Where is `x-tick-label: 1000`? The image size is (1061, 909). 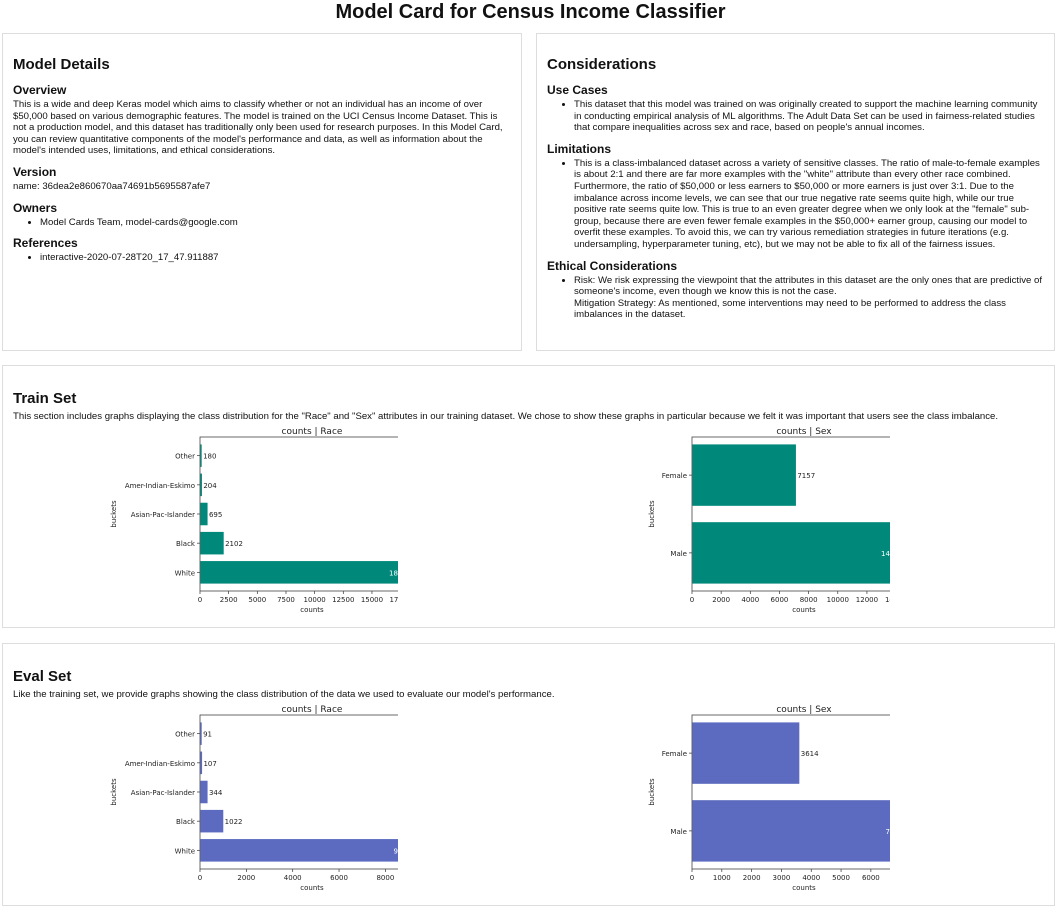
x-tick-label: 1000 is located at coordinates (722, 878).